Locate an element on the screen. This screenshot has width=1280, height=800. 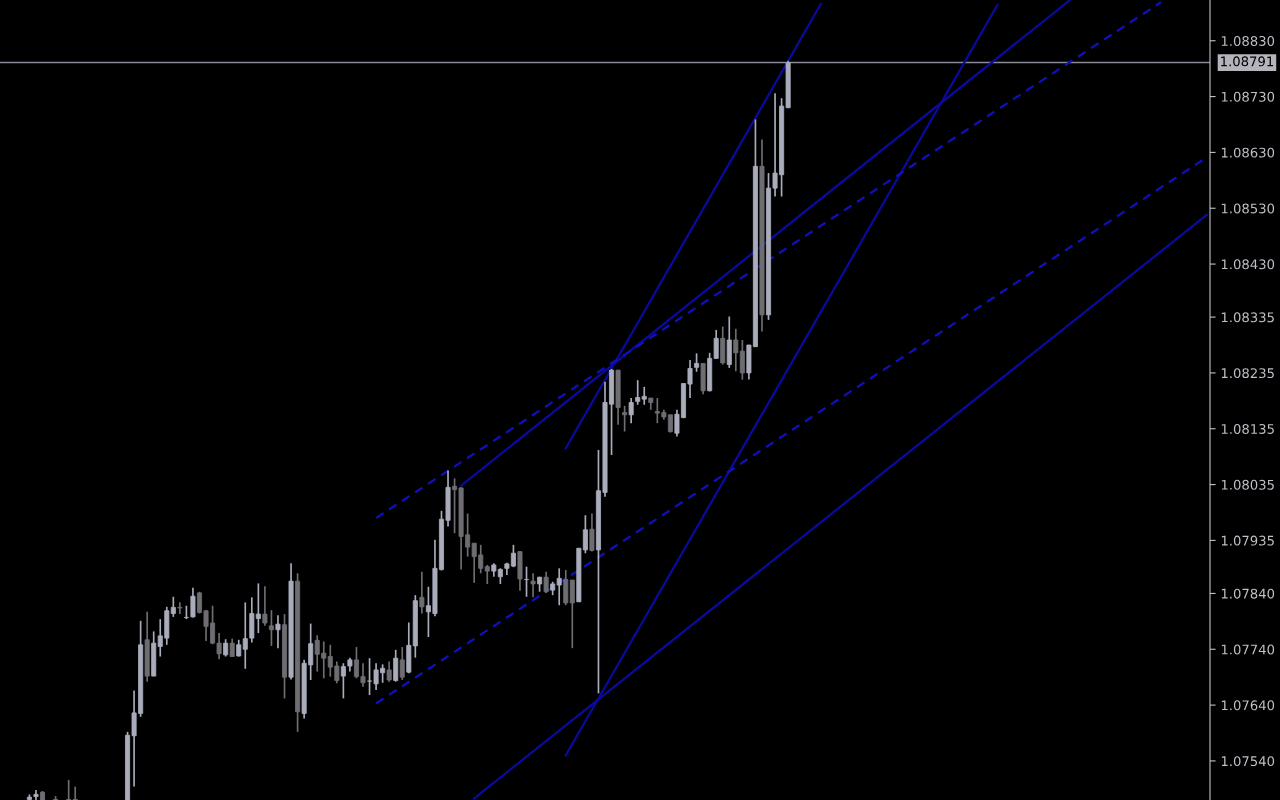
y-tick-label: 1.08335 is located at coordinates (1247, 317).